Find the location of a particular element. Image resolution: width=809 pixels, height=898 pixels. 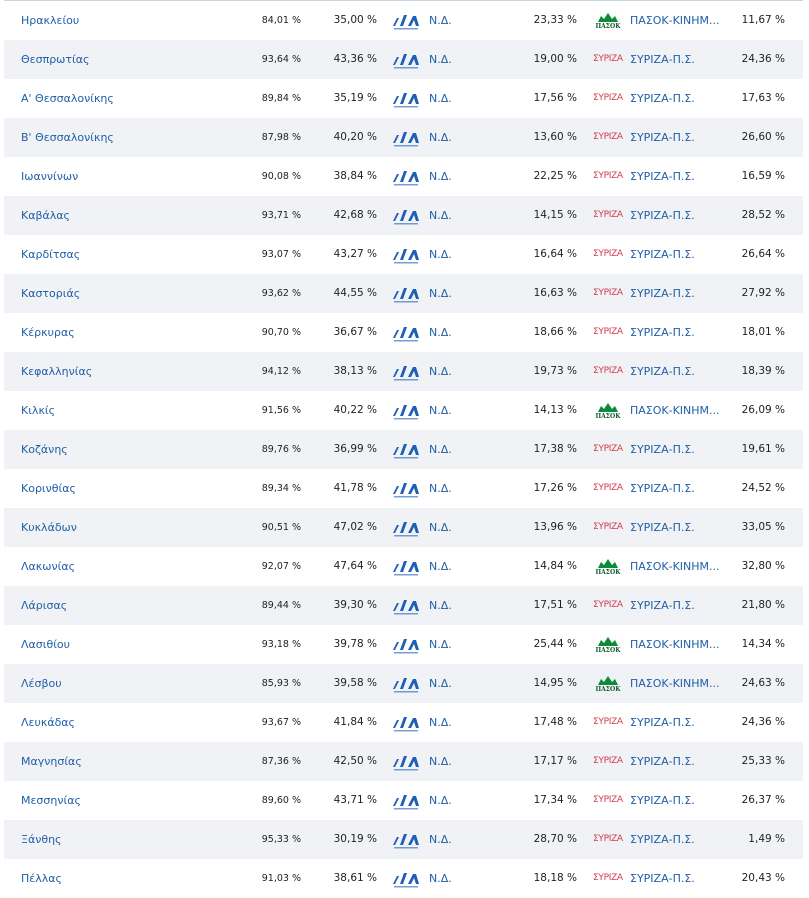

pasok-logo-icon: ΠΑΣΟΚ is located at coordinates (608, 647).